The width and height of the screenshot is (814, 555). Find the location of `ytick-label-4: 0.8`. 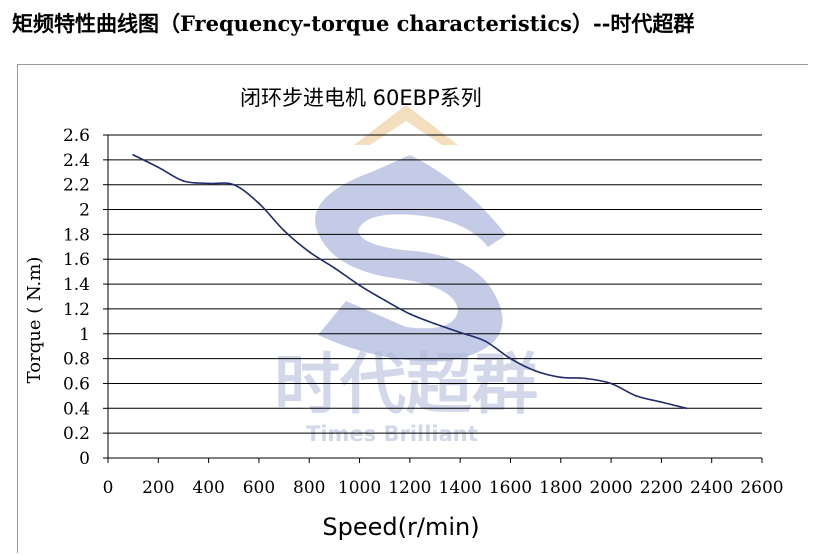

ytick-label-4: 0.8 is located at coordinates (76, 360).